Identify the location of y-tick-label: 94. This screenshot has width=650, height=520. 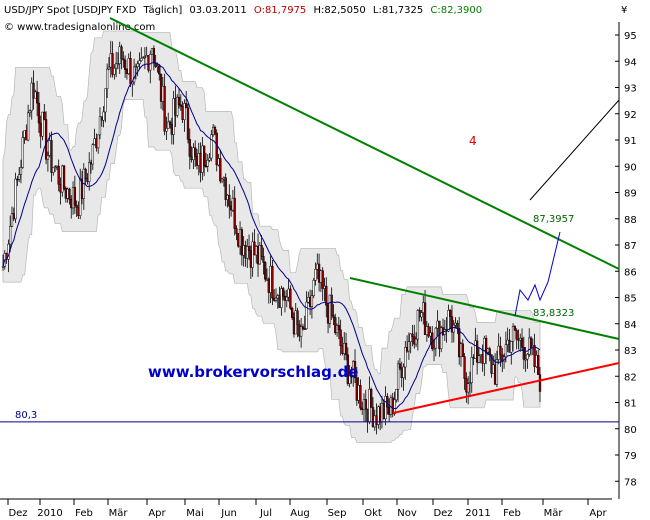
(630, 62).